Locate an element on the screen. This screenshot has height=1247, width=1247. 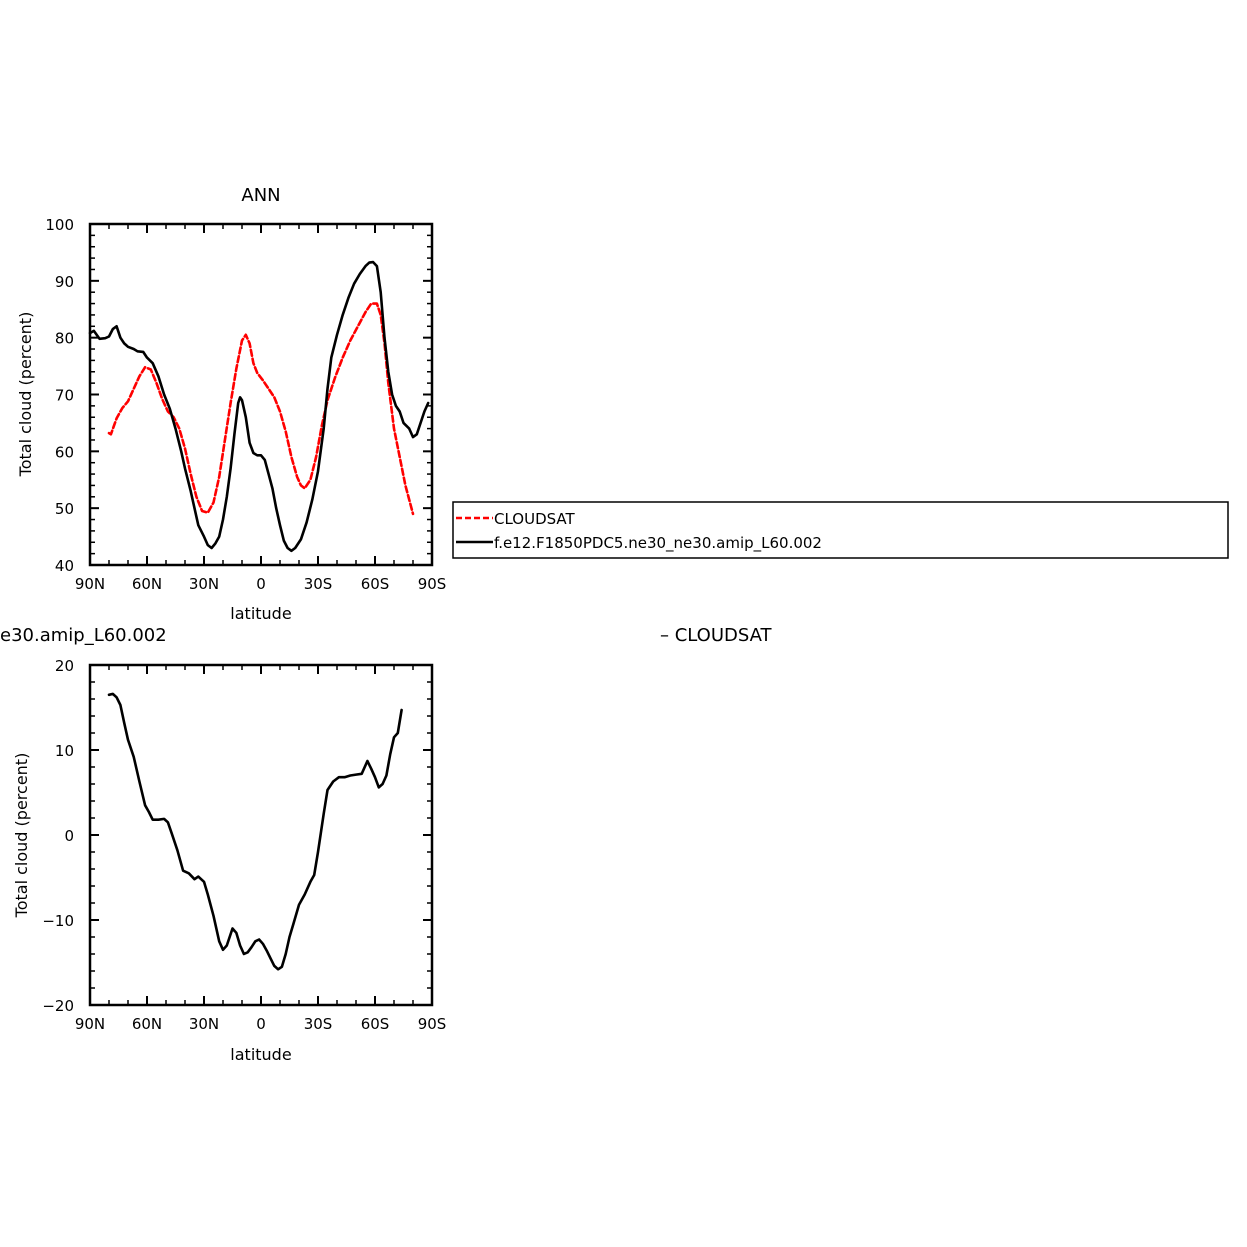
series-line-difference is located at coordinates (255, 831).